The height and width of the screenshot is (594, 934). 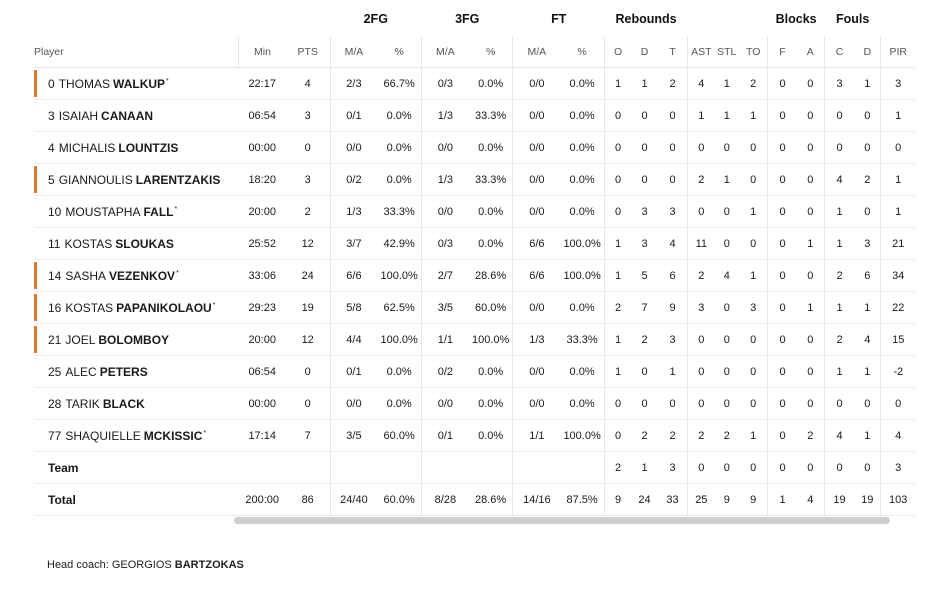 What do you see at coordinates (353, 307) in the screenshot?
I see `stat-fg2: 5/8` at bounding box center [353, 307].